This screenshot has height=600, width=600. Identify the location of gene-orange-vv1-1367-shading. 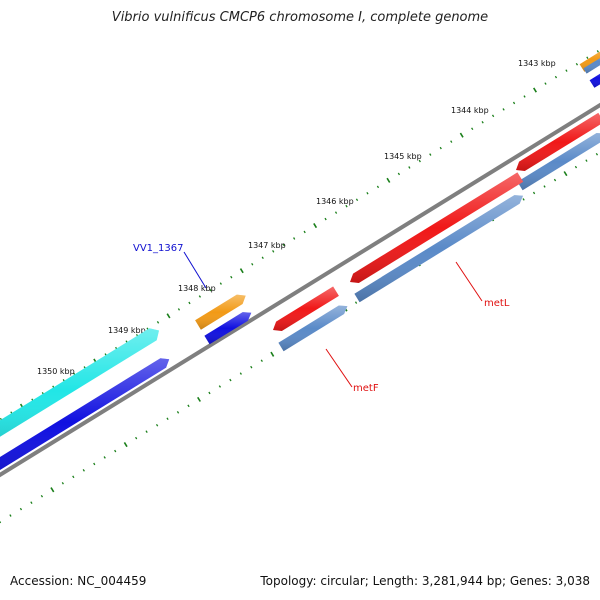
(220, 312).